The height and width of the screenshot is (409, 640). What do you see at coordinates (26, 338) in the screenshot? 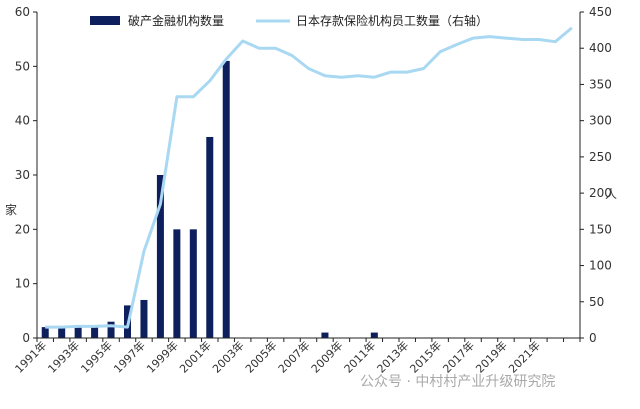
I see `left-tick-label: 0` at bounding box center [26, 338].